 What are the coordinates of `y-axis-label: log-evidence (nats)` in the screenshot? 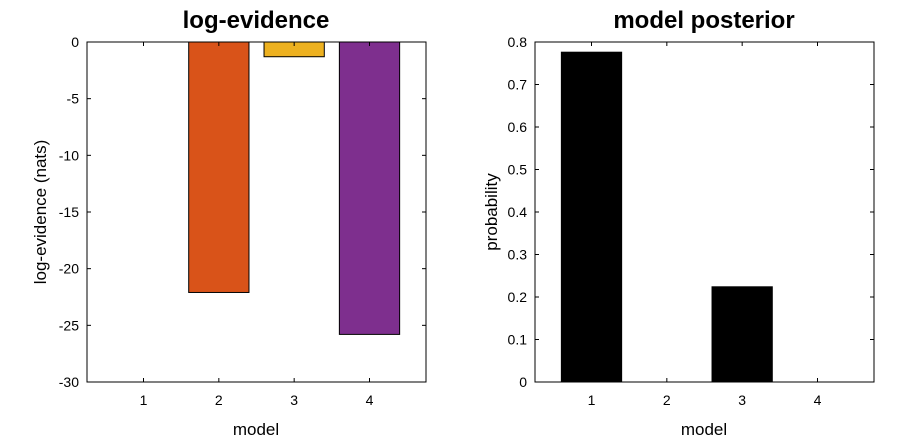 It's located at (40, 212).